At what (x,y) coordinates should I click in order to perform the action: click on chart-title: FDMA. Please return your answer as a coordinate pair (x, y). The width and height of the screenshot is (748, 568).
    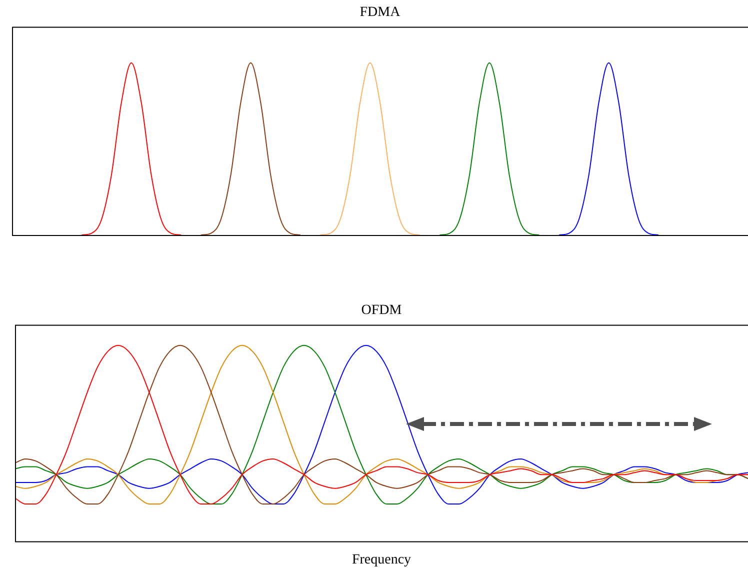
    Looking at the image, I should click on (381, 12).